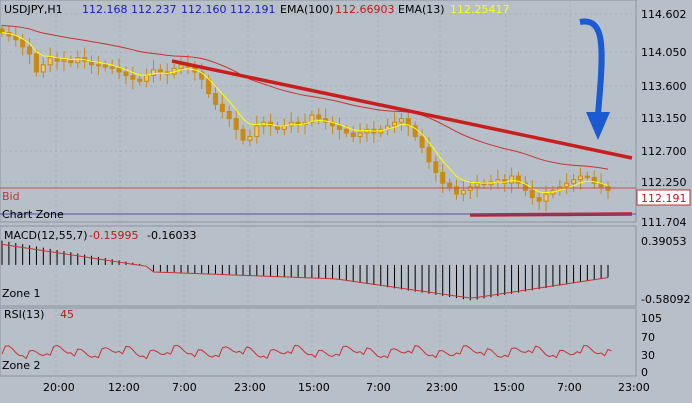  Describe the element at coordinates (33, 9) in the screenshot. I see `symbol-label: USDJPY,H1` at that location.